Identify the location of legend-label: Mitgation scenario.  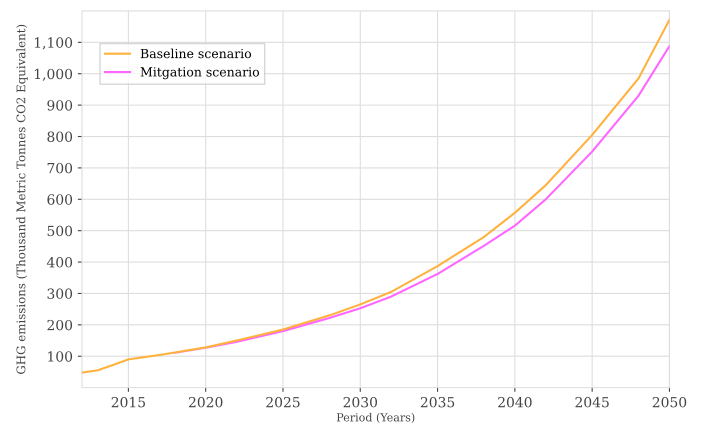
(200, 73).